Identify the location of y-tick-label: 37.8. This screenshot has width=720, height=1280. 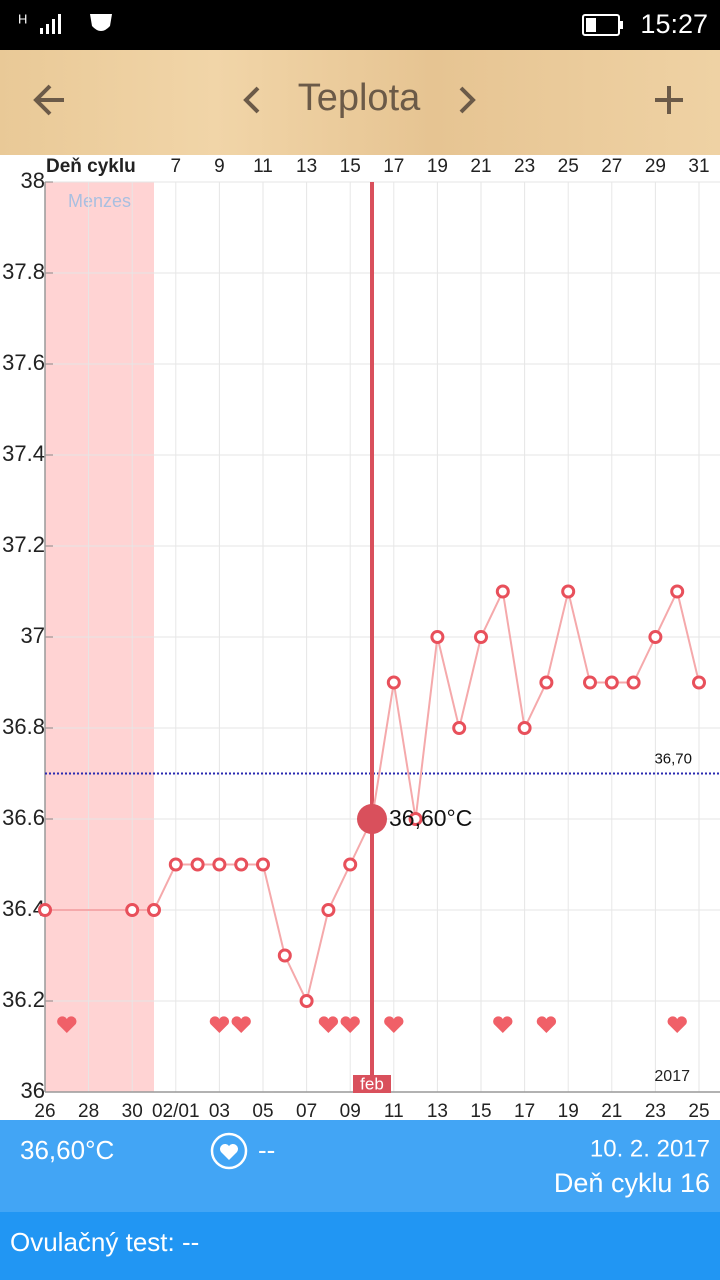
(23, 271).